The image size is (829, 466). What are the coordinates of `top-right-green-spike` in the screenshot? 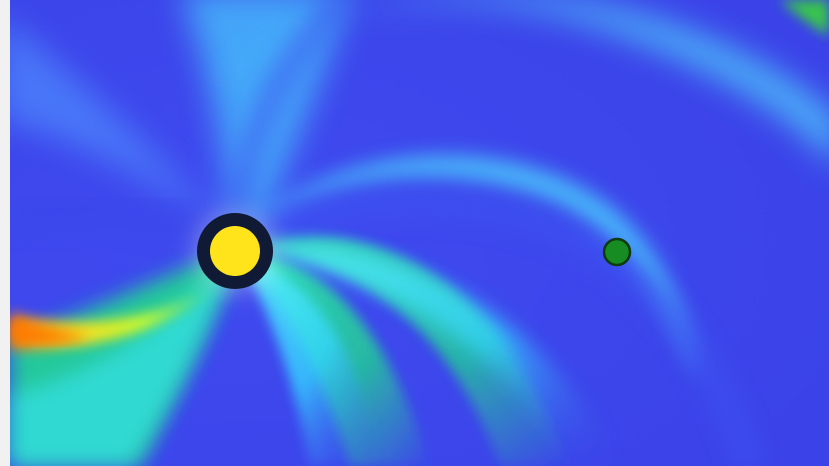 It's located at (804, 18).